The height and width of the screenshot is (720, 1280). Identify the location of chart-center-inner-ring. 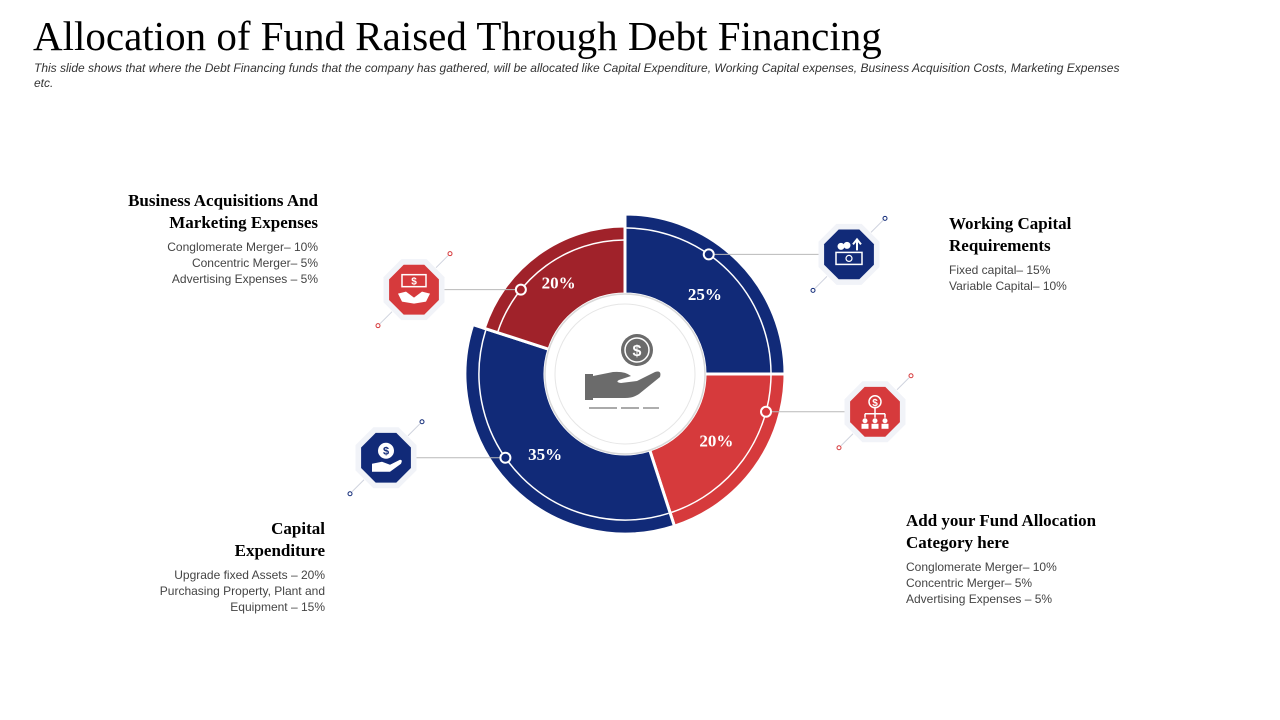
(625, 374).